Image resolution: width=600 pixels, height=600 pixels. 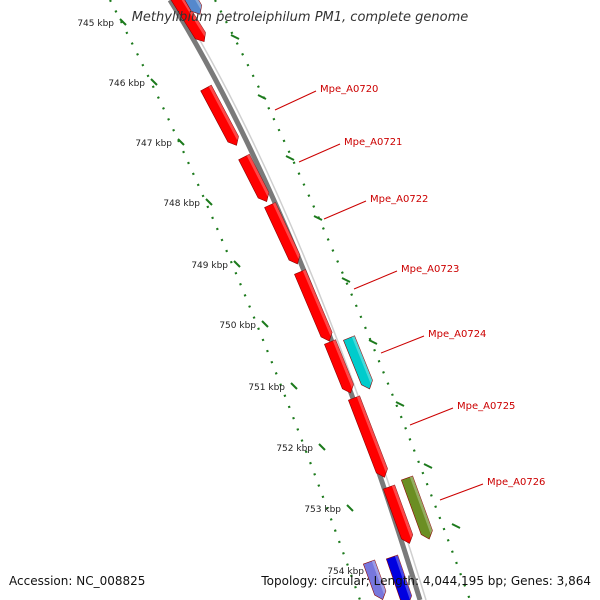 What do you see at coordinates (237, 326) in the screenshot?
I see `ruler-tick-label: 750 kbp` at bounding box center [237, 326].